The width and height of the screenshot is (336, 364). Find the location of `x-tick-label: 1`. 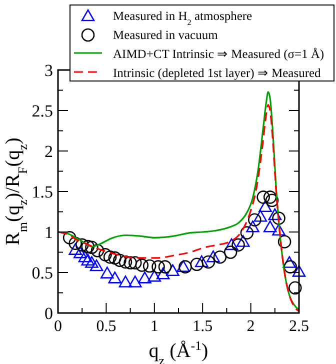

x-tick-label: 1 is located at coordinates (154, 326).